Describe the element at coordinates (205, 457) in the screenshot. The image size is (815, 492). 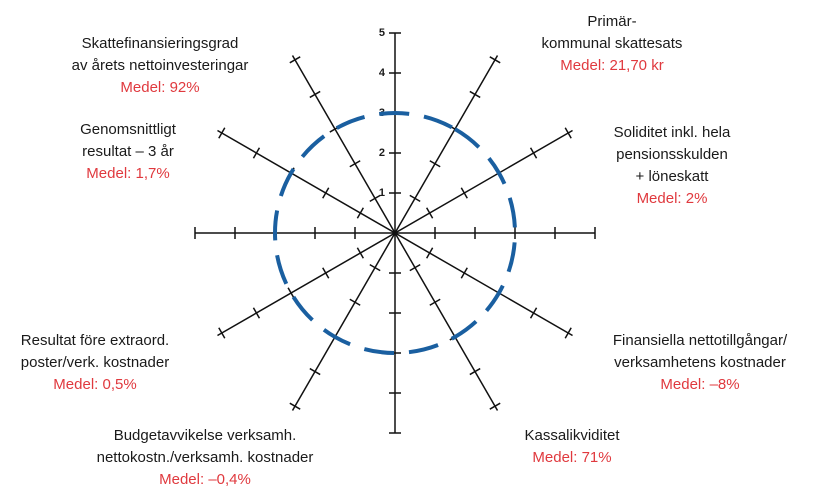
I see `axis-label: nettokostn./verksamh. kostnader` at that location.